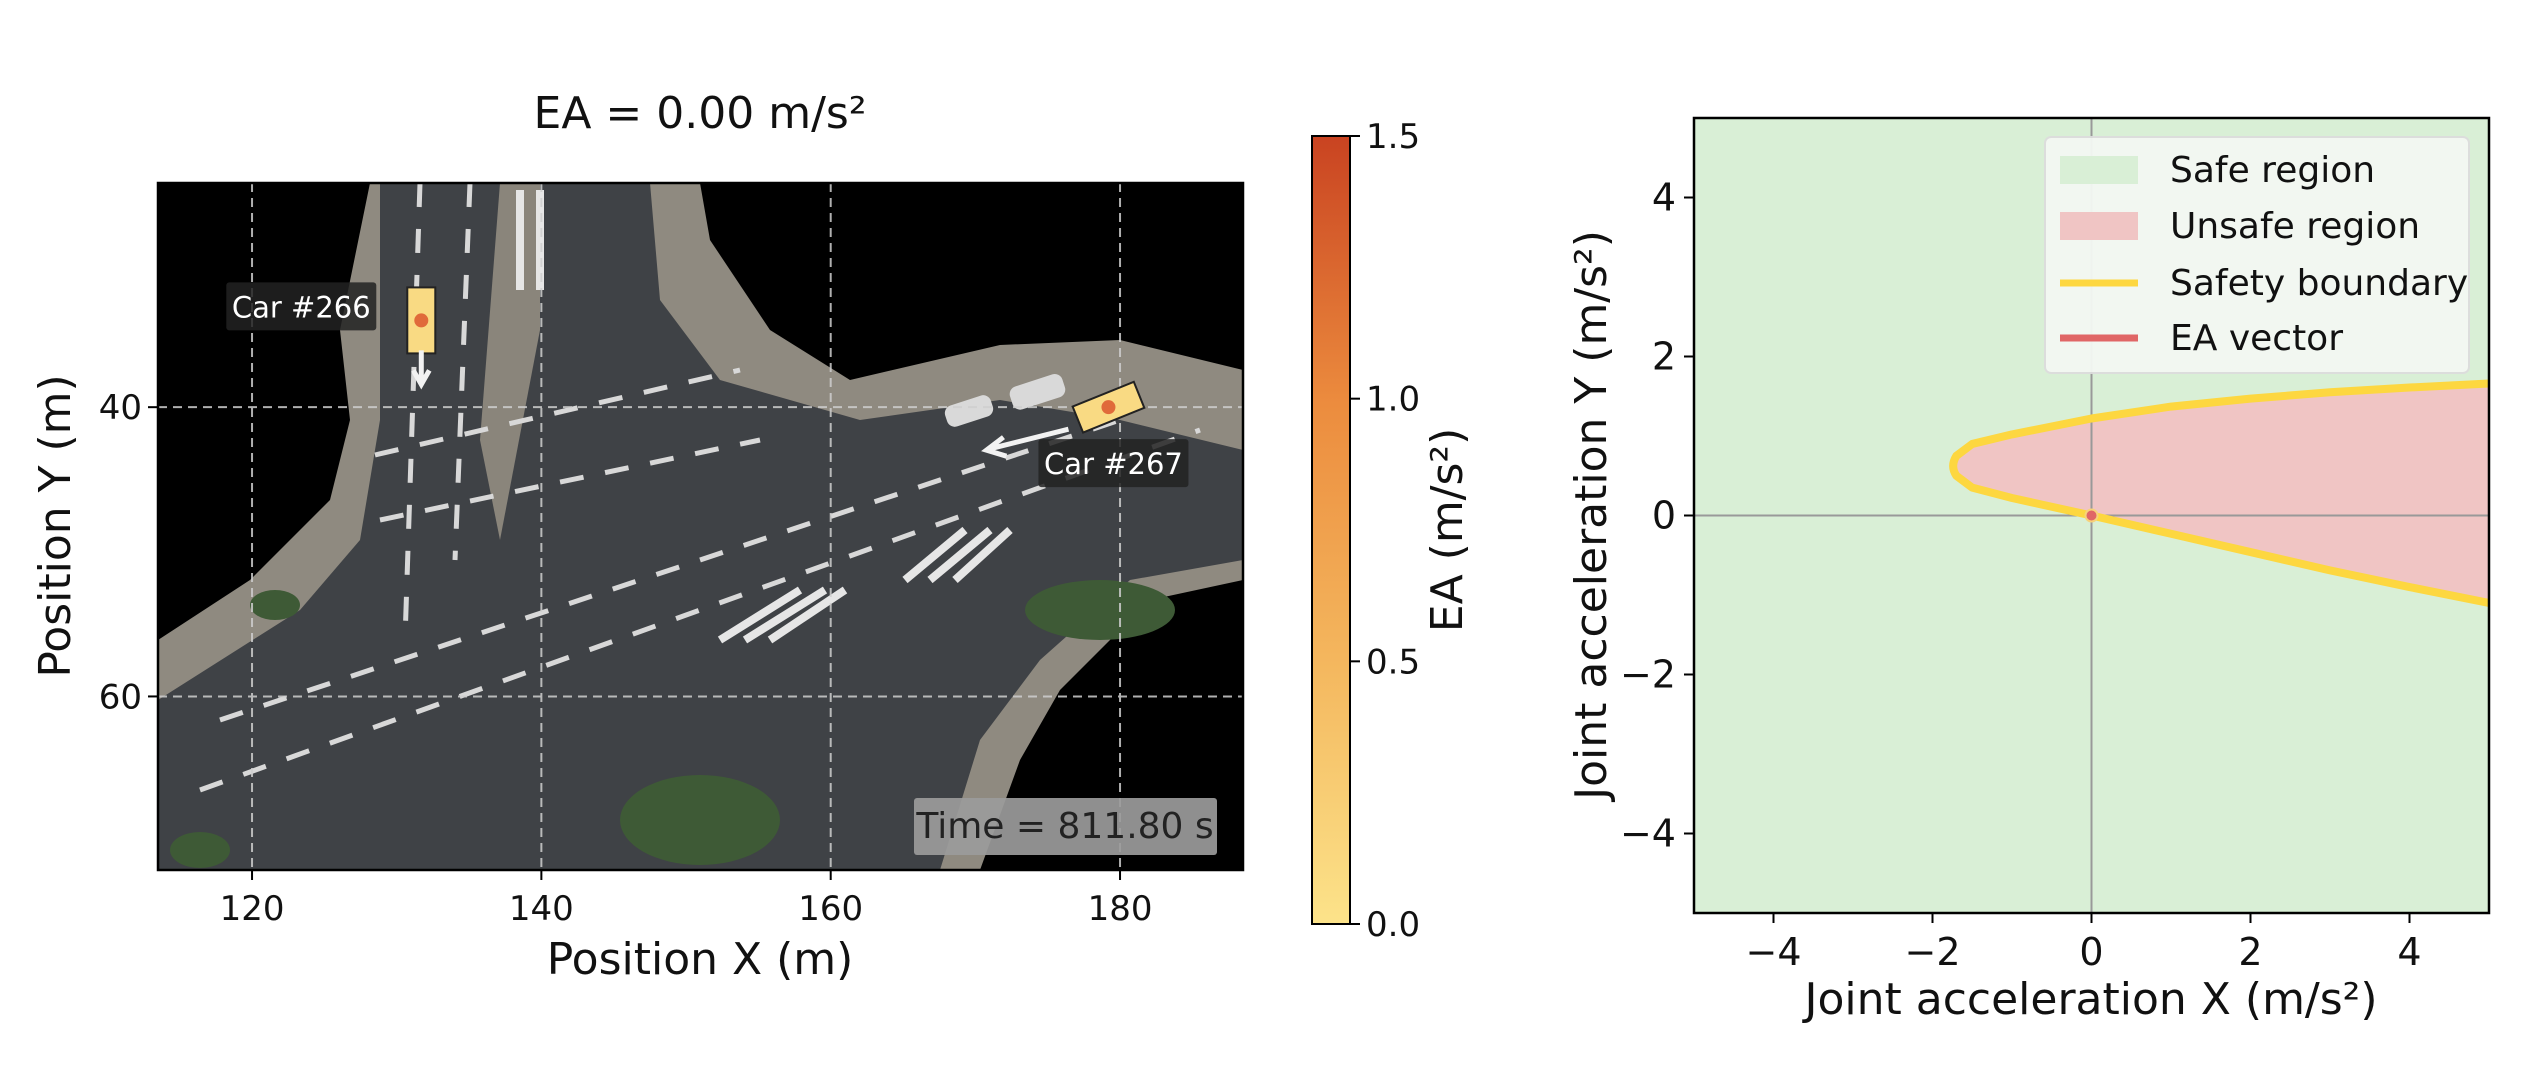  Describe the element at coordinates (2319, 283) in the screenshot. I see `legend-label-boundary: Safety boundary` at that location.